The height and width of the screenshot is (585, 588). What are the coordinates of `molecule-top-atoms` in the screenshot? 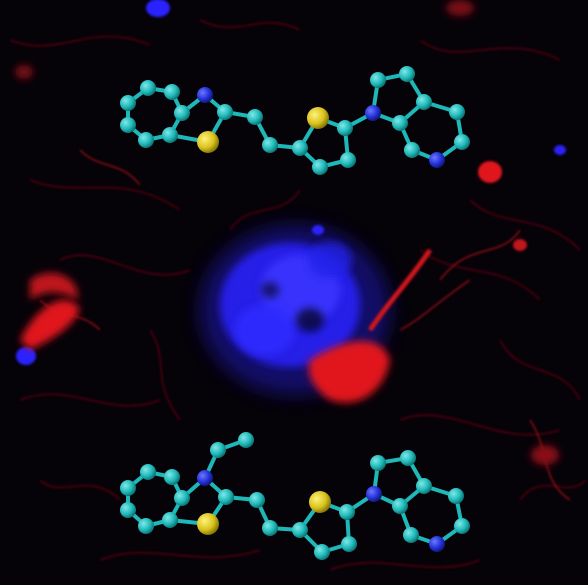 It's located at (295, 120).